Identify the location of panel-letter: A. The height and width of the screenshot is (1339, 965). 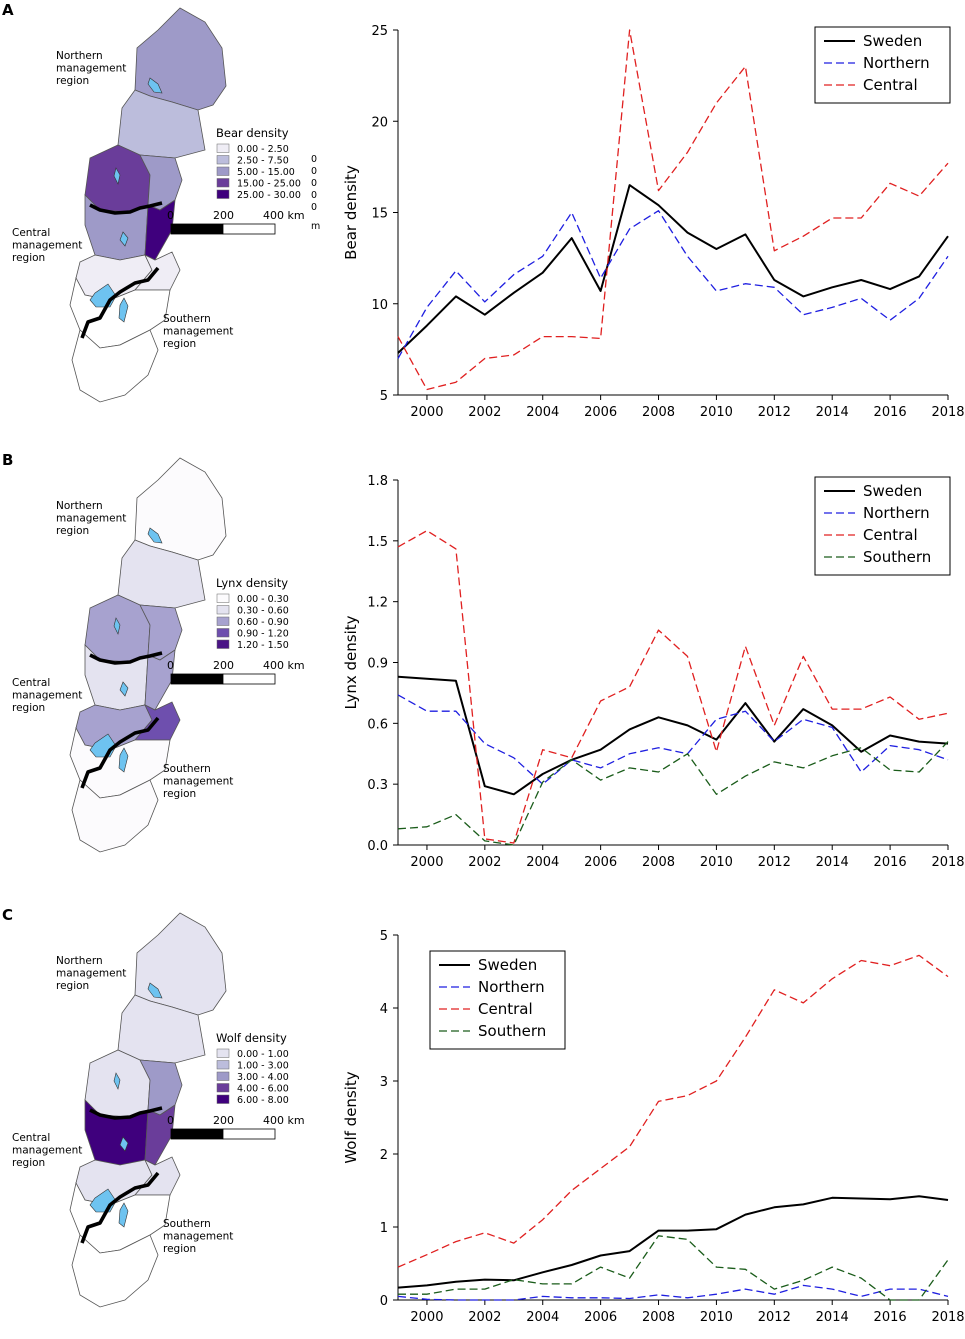
(8, 10).